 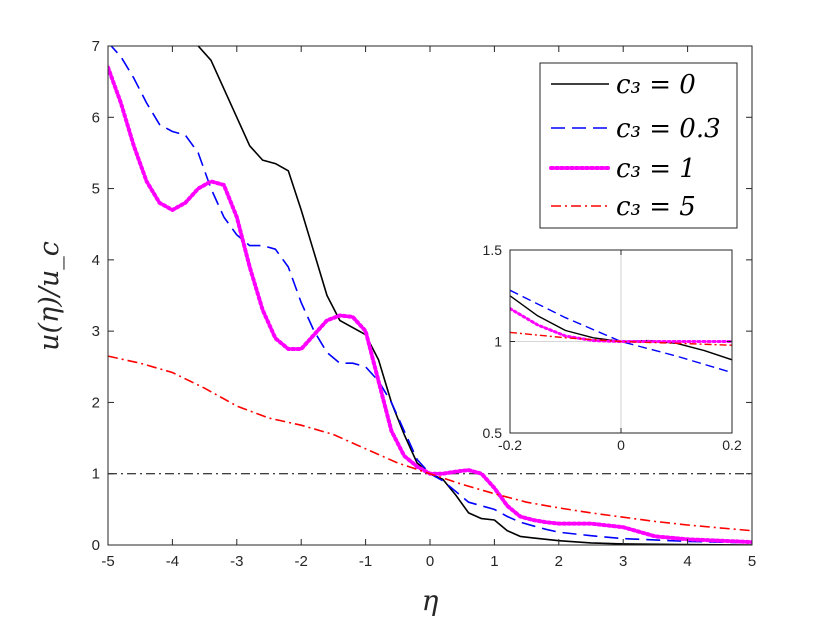 I want to click on inset-series-c3-0.3, so click(x=621, y=331).